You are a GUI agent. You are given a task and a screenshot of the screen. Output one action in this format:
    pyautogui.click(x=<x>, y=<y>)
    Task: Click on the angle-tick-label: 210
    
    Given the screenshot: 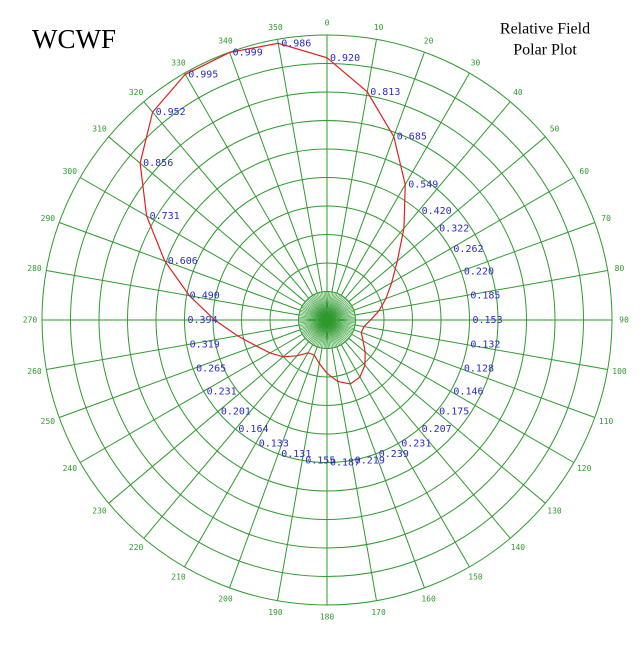 What is the action you would take?
    pyautogui.click(x=178, y=577)
    